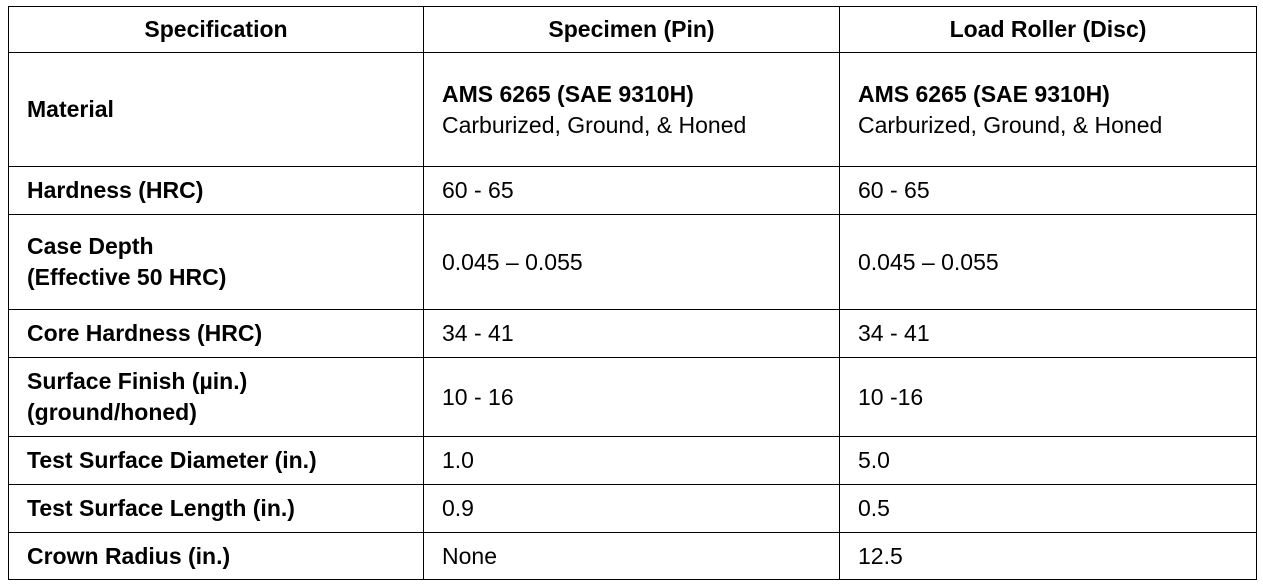 This screenshot has height=586, width=1263. Describe the element at coordinates (216, 508) in the screenshot. I see `length-label: Test Surface Length (in.)` at that location.